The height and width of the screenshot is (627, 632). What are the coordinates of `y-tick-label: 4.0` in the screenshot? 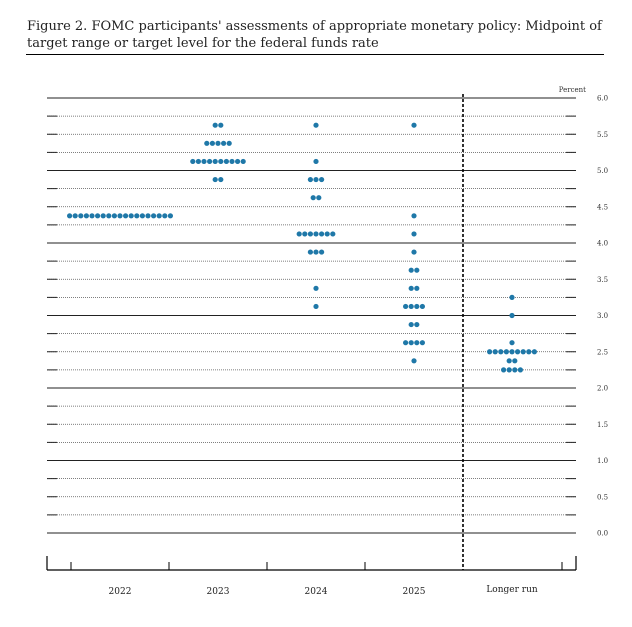 It's located at (602, 244).